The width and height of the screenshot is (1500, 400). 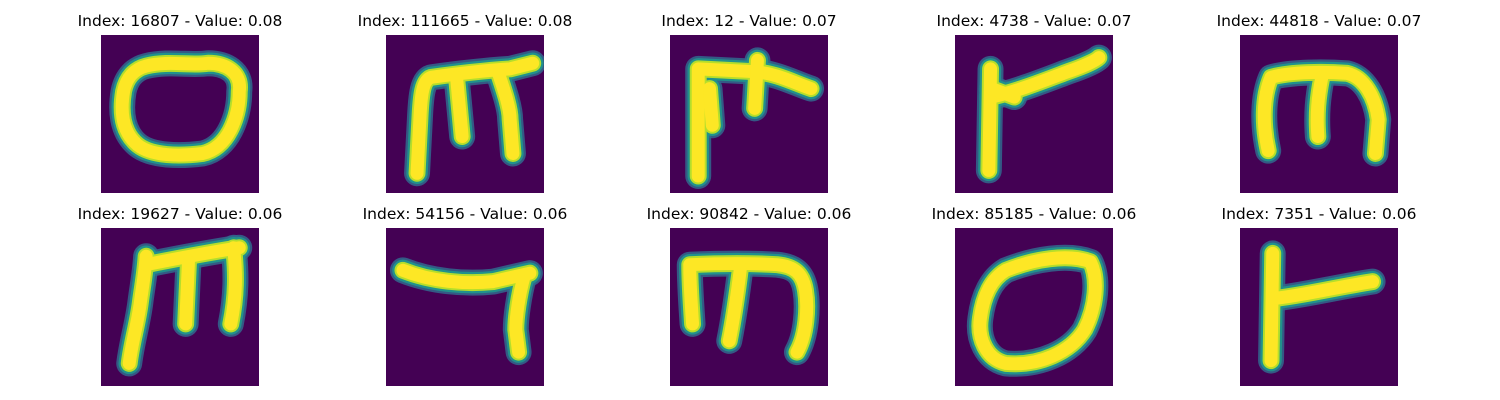 I want to click on panel-10: Index: 7351 - Value: 0.06, so click(x=1319, y=300).